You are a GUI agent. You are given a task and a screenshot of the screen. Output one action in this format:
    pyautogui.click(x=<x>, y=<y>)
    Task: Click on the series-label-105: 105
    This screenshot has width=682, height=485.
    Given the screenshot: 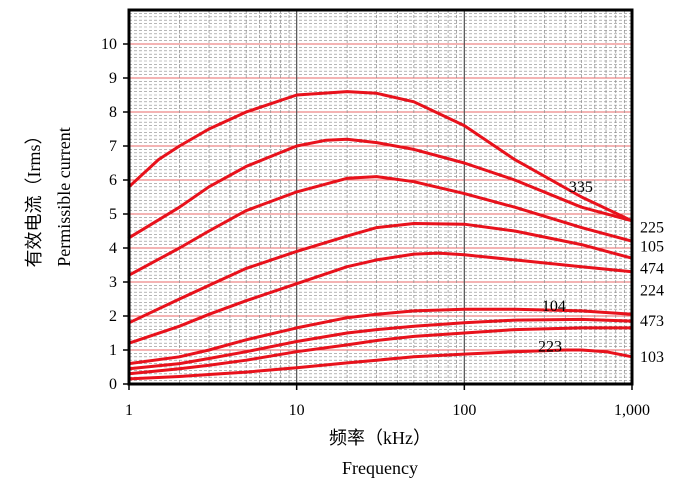 What is the action you would take?
    pyautogui.click(x=652, y=246)
    